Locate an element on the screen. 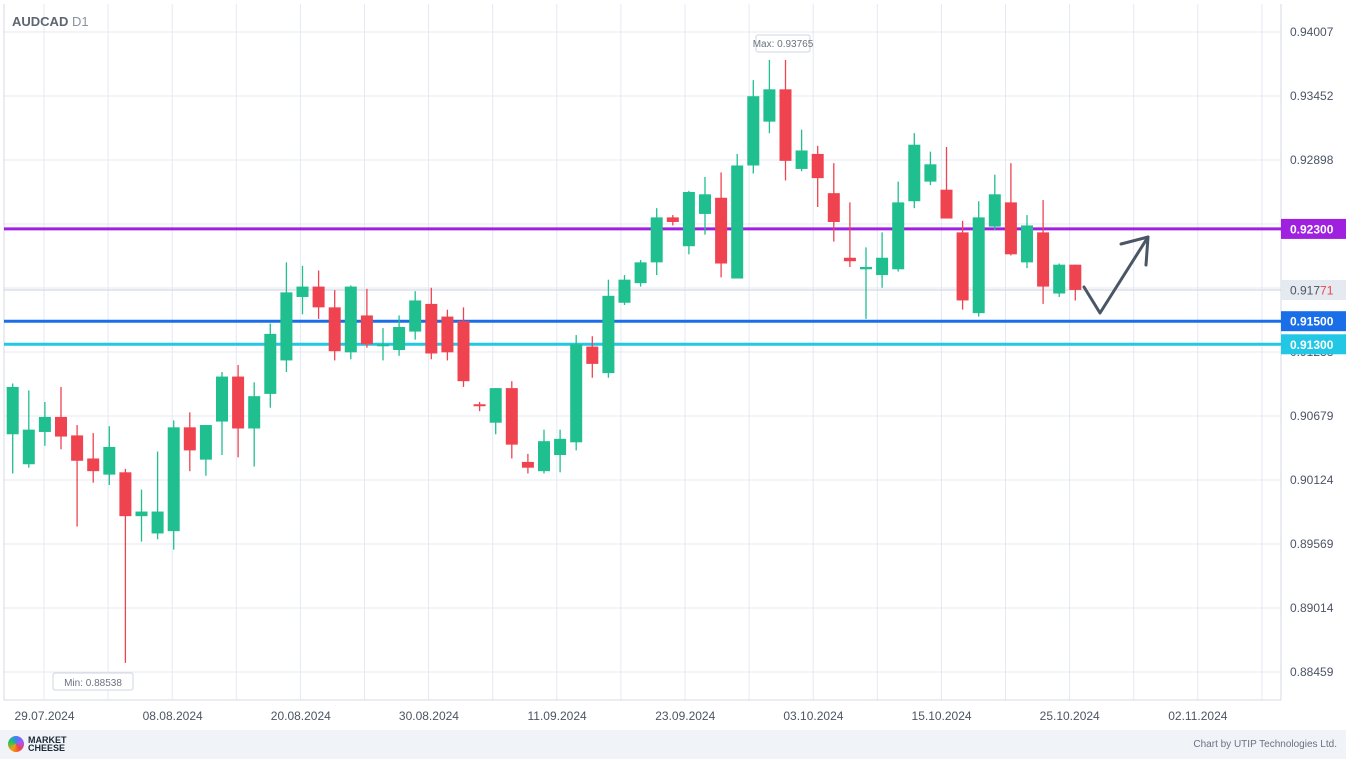 The height and width of the screenshot is (759, 1346). price-tag-label: 0.91500 is located at coordinates (1312, 322).